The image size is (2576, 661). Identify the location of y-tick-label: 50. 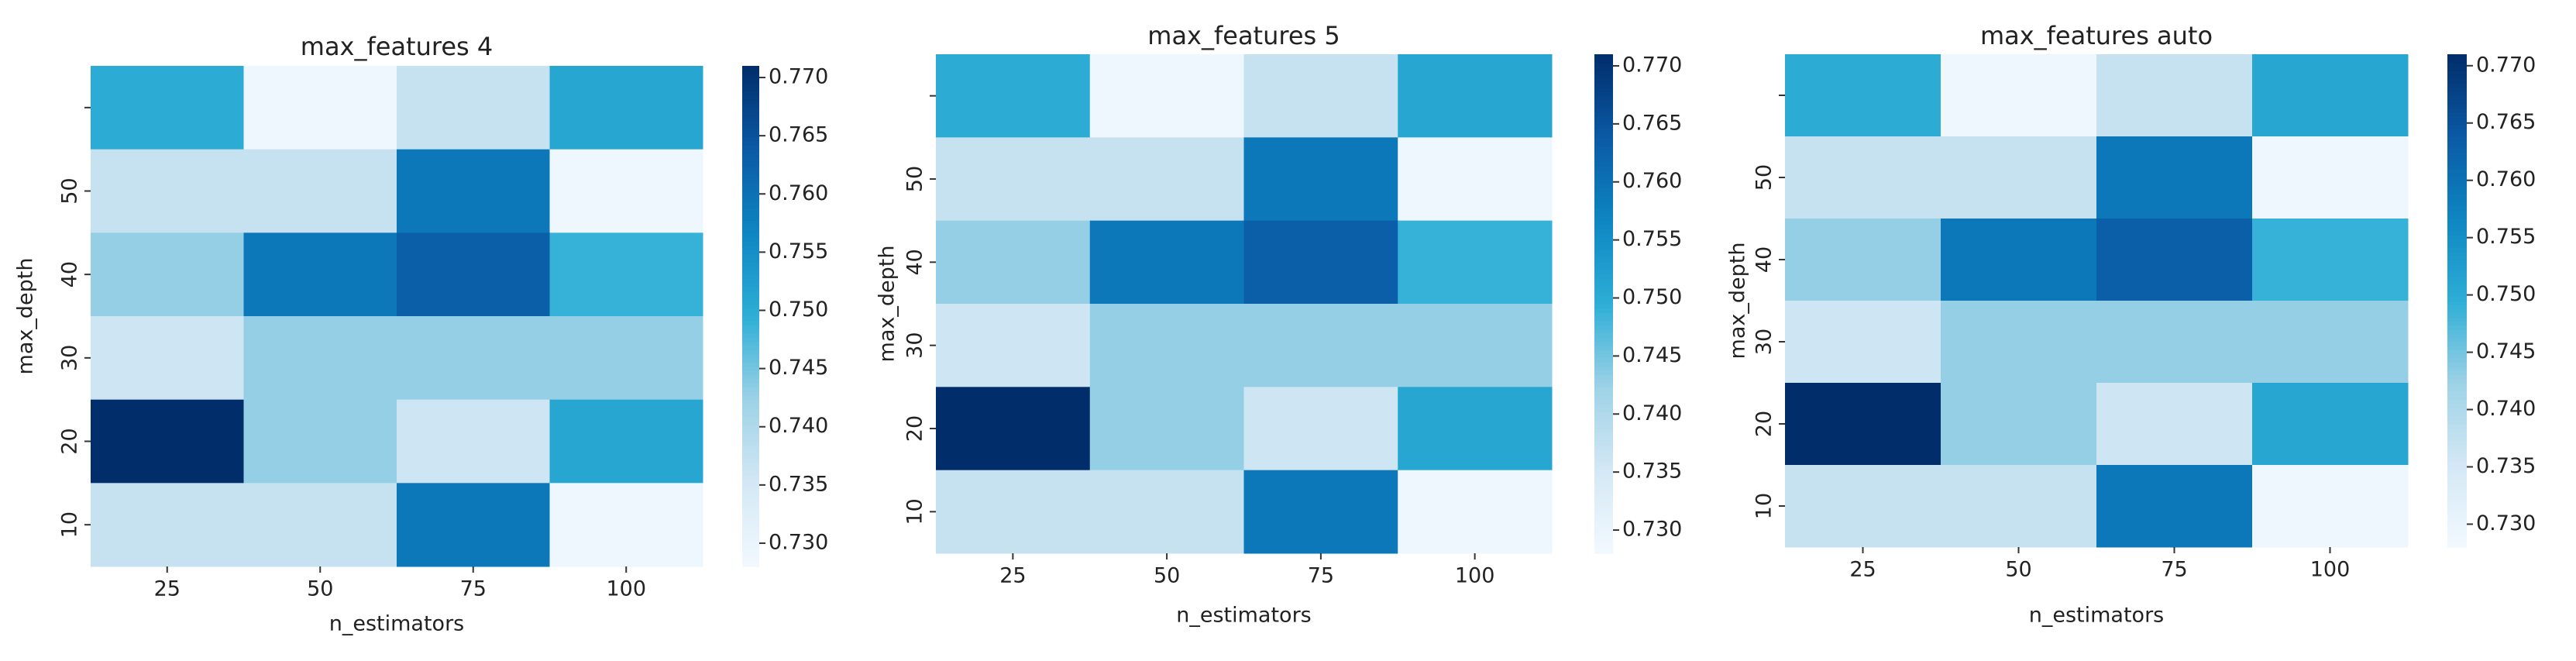
(1764, 177).